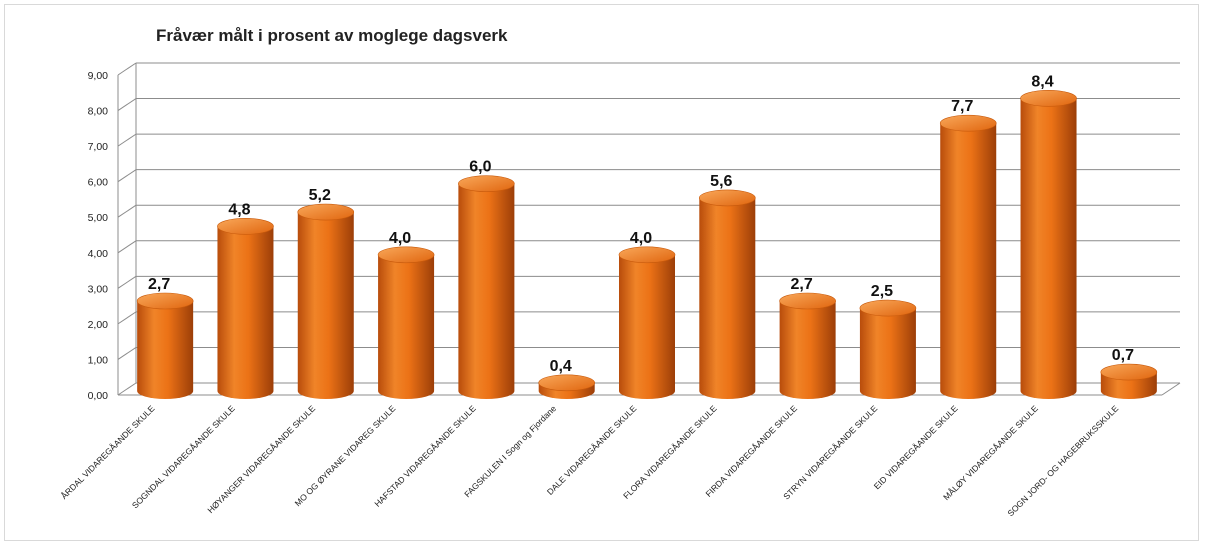 The image size is (1205, 547). What do you see at coordinates (98, 289) in the screenshot?
I see `y-tick-label: 3,00` at bounding box center [98, 289].